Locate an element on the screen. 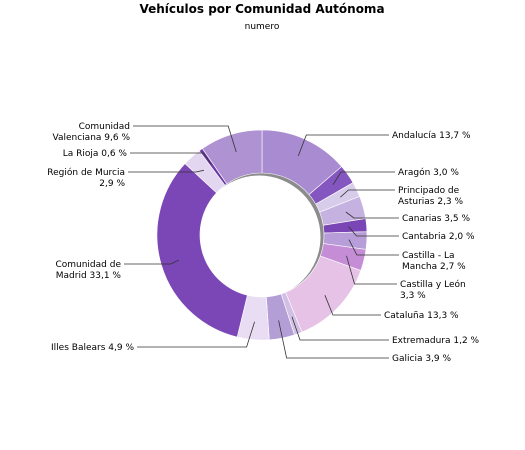  leader-line-cantabria is located at coordinates (373, 231).